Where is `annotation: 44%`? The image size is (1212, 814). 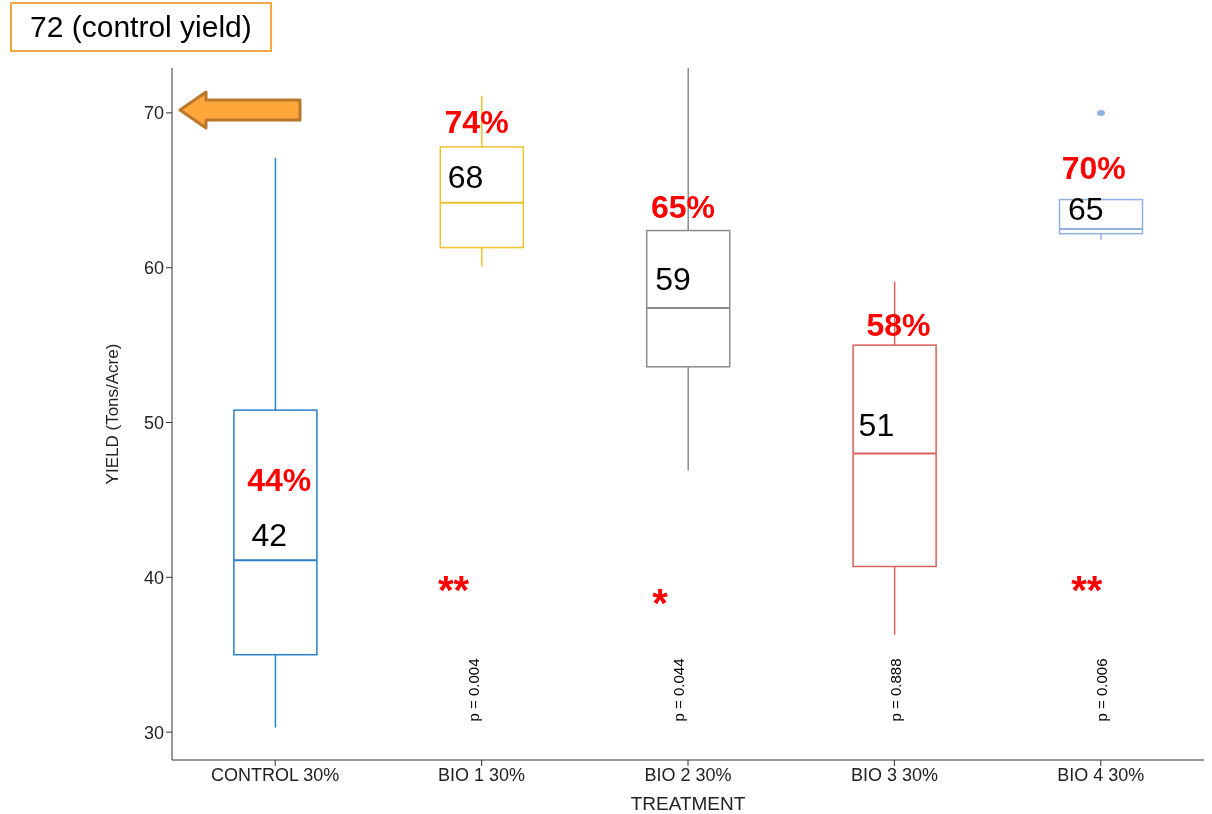
annotation: 44% is located at coordinates (279, 480).